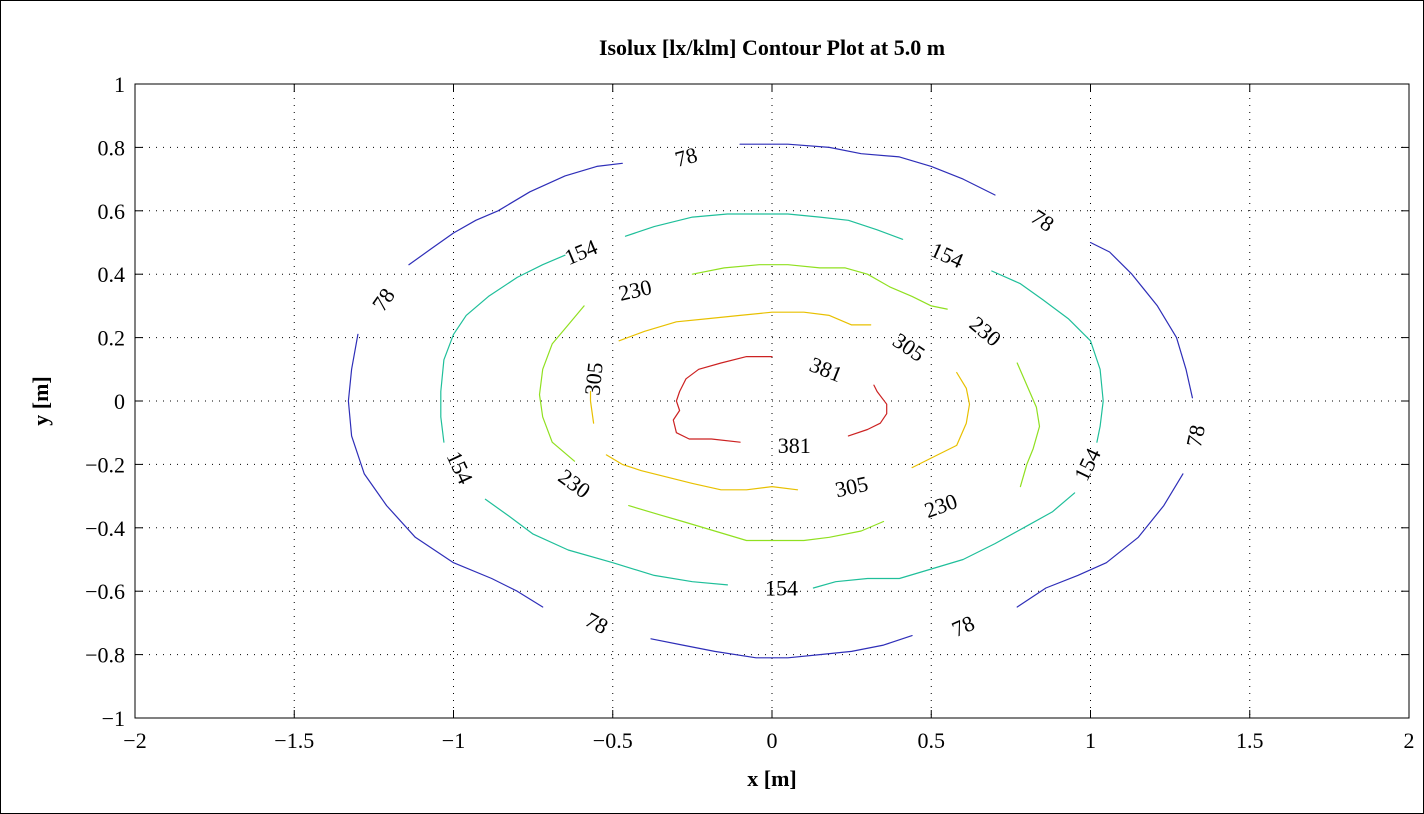 The image size is (1424, 814). I want to click on x-tick-label: −2, so click(134, 740).